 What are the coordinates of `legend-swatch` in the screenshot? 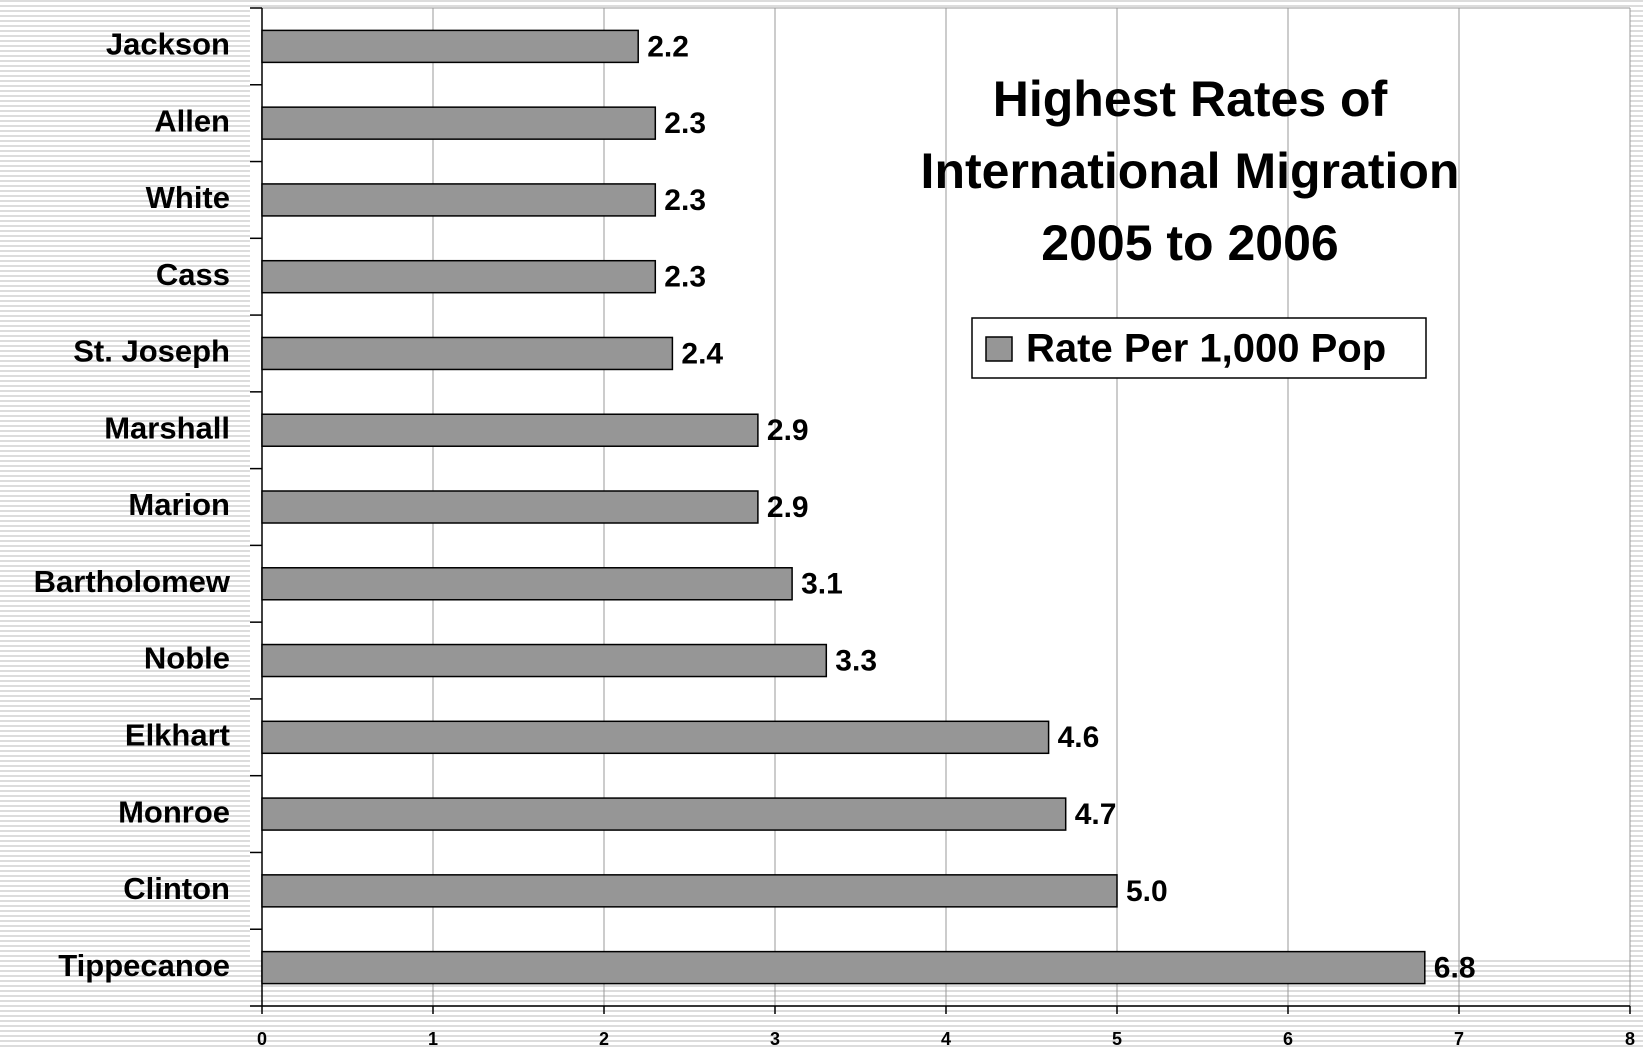 It's located at (999, 349).